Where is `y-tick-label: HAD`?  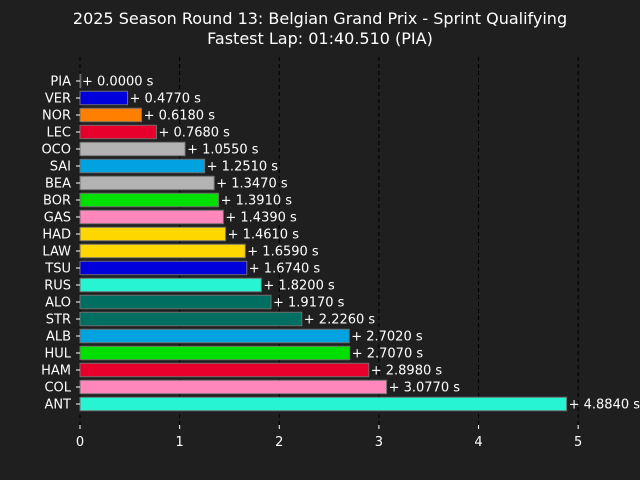
y-tick-label: HAD is located at coordinates (56, 235).